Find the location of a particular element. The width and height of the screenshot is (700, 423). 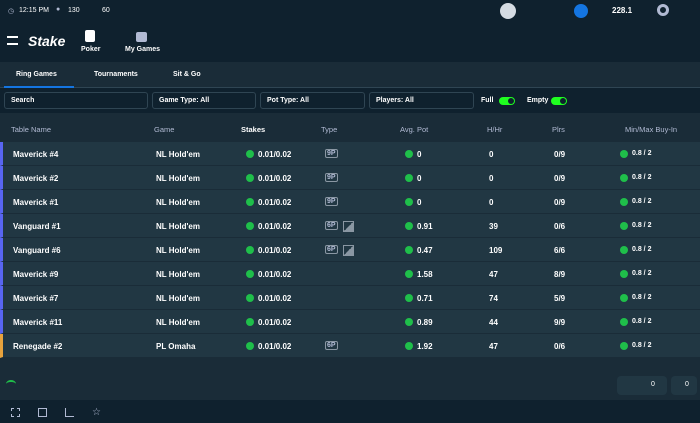

players-filter: Players: All is located at coordinates (421, 100).